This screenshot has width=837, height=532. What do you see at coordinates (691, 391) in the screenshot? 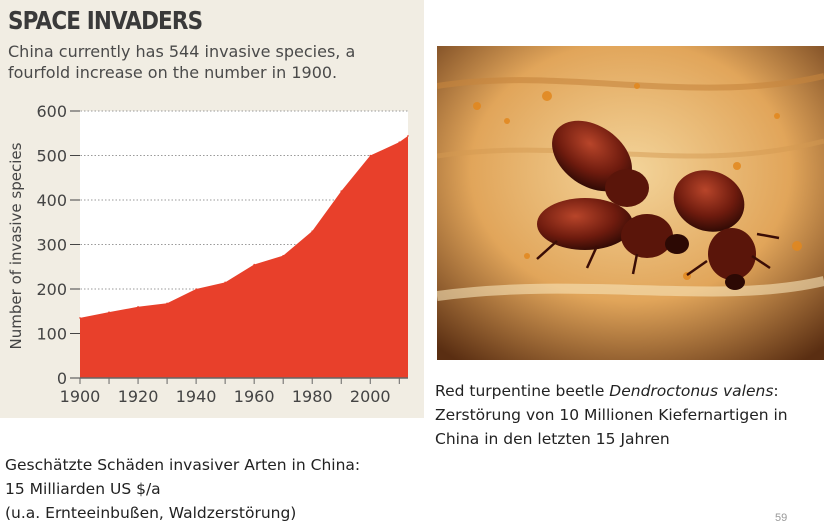
I see `species-name: Dendroctonus valens` at bounding box center [691, 391].